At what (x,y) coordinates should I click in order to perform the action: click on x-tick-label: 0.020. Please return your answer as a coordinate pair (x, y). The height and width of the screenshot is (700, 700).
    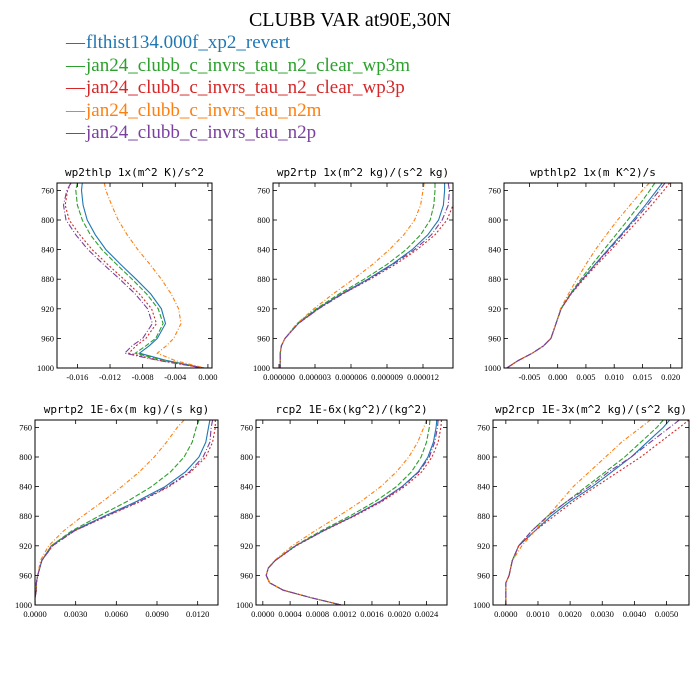
    Looking at the image, I should click on (670, 377).